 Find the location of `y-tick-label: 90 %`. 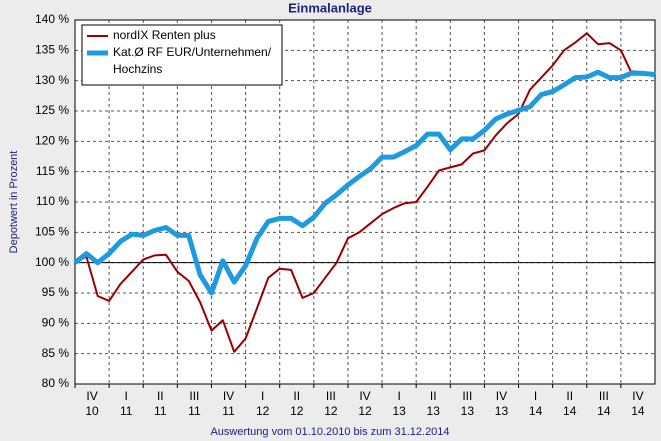

y-tick-label: 90 % is located at coordinates (56, 323).